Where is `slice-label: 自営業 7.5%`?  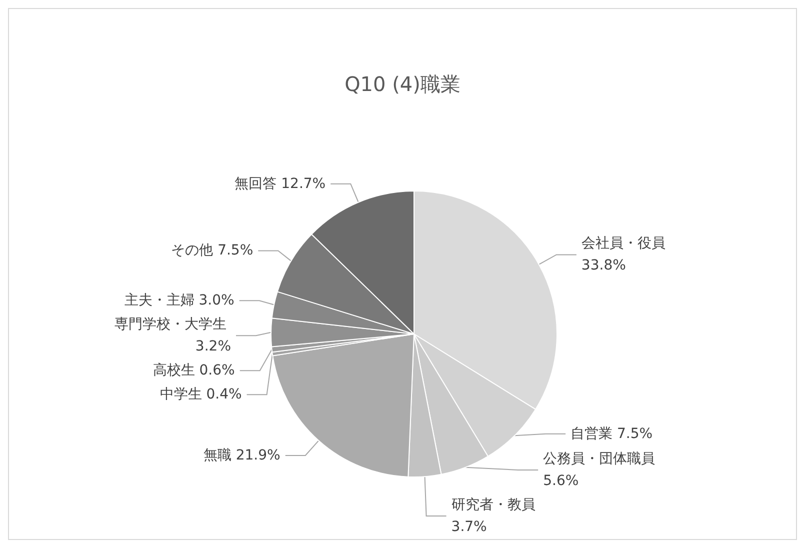 slice-label: 自営業 7.5% is located at coordinates (611, 434).